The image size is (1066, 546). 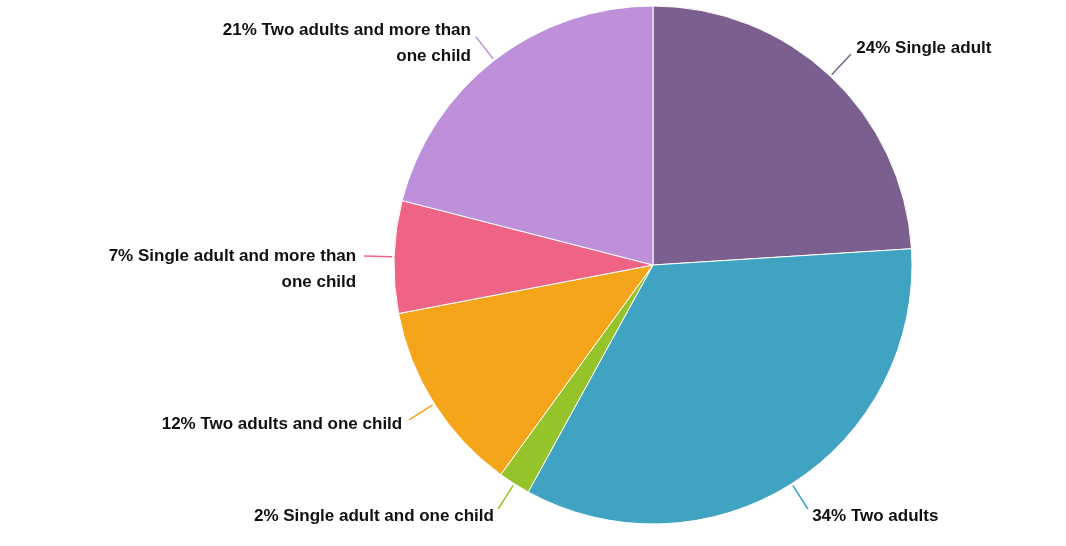 What do you see at coordinates (924, 48) in the screenshot?
I see `slice-label: 24% Single adult` at bounding box center [924, 48].